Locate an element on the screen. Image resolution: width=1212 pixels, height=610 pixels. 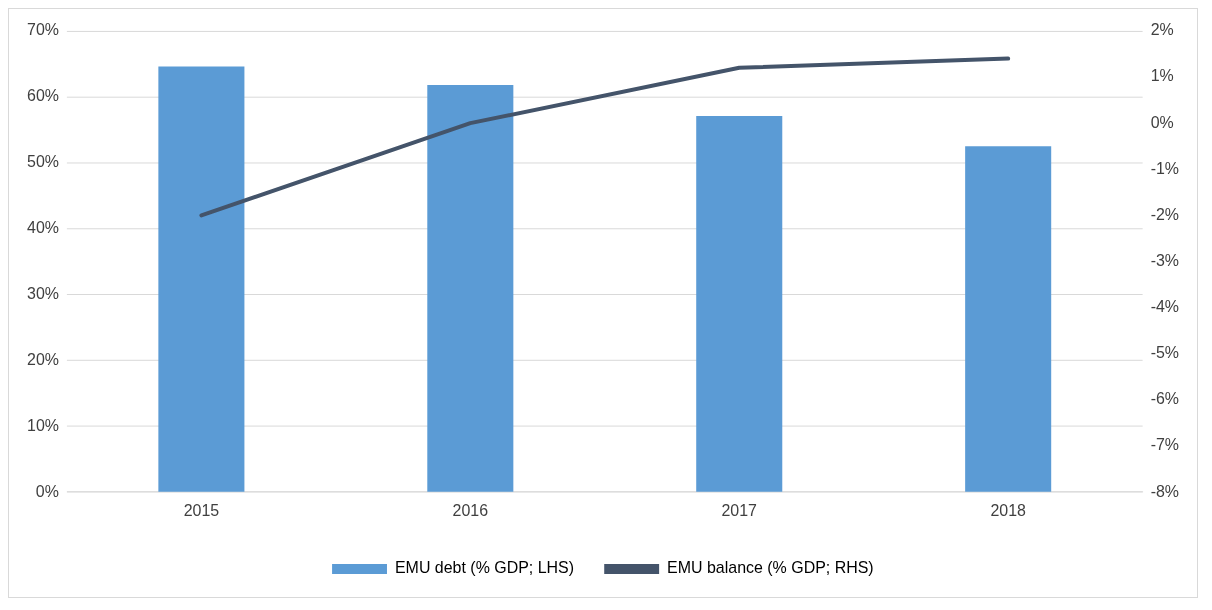
y-tick-label: 60% is located at coordinates (43, 96).